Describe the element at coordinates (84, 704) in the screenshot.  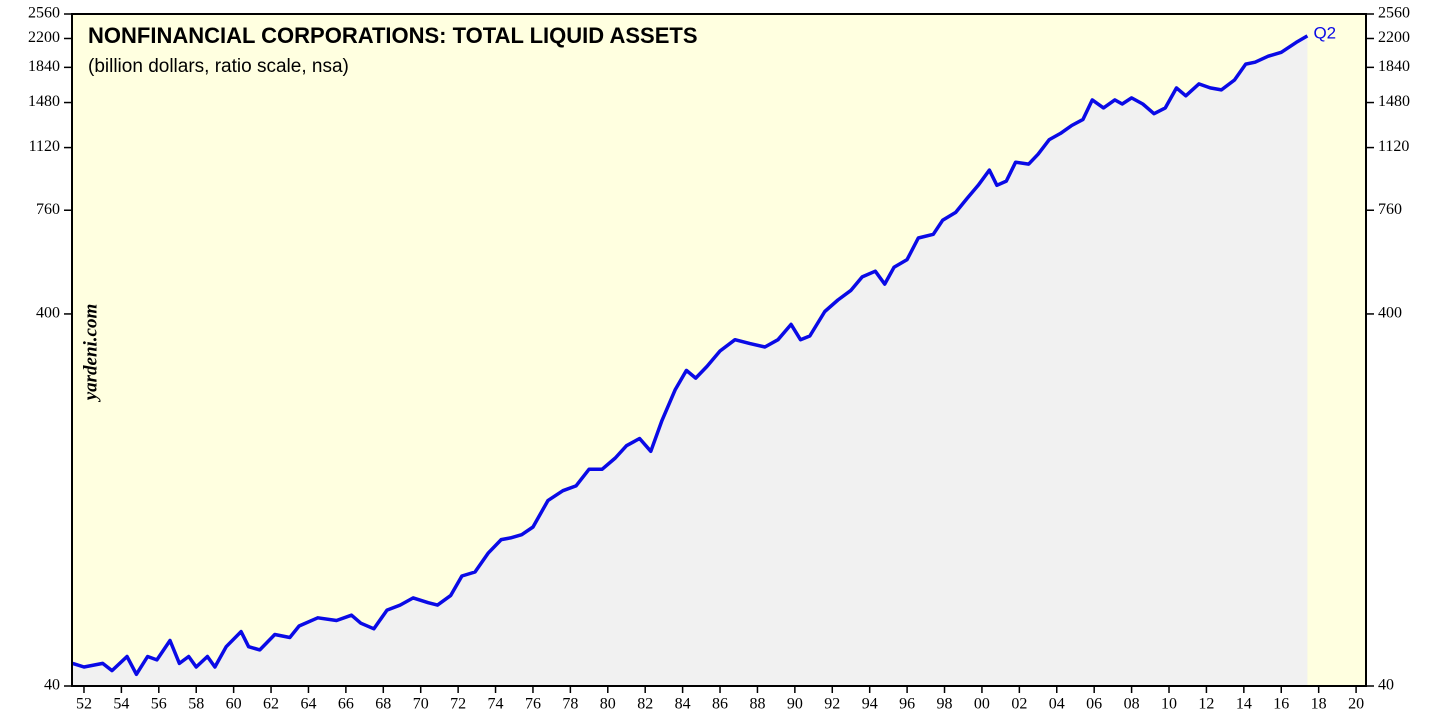
I see `x-tick-label: 52` at that location.